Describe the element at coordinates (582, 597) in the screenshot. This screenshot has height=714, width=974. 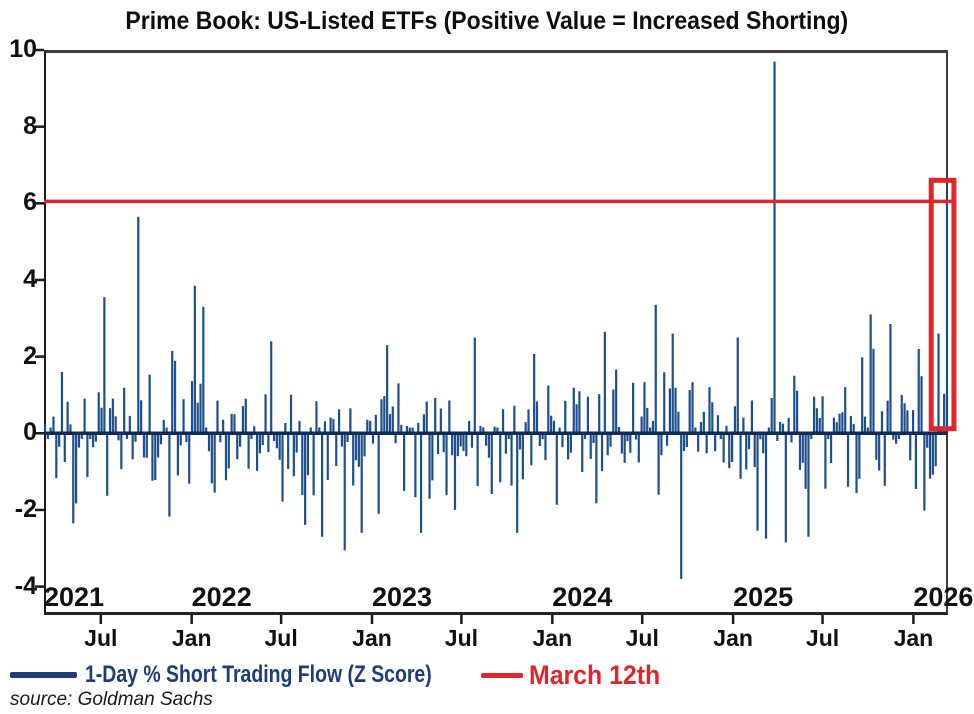
I see `x-year-label: 2024` at that location.